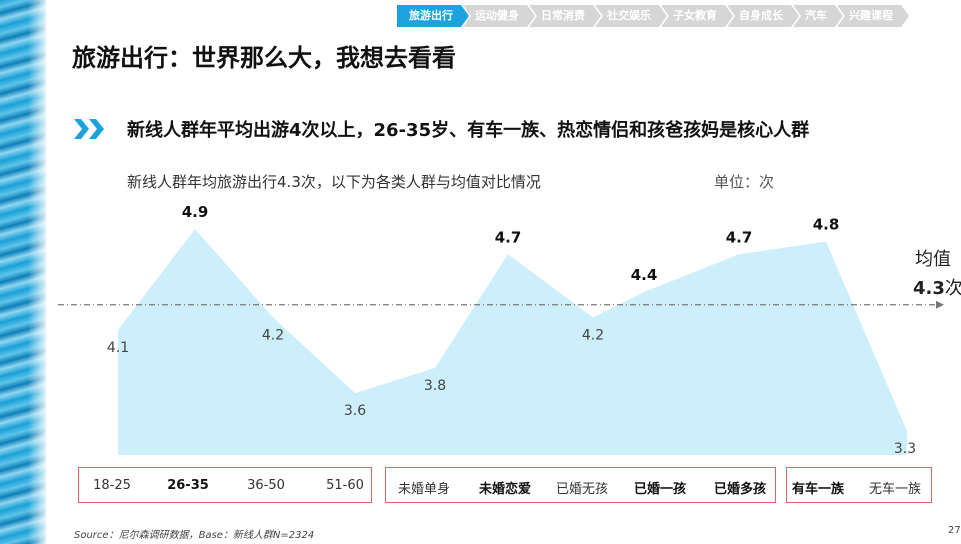 The image size is (961, 544). I want to click on average-value: 4.3次, so click(937, 287).